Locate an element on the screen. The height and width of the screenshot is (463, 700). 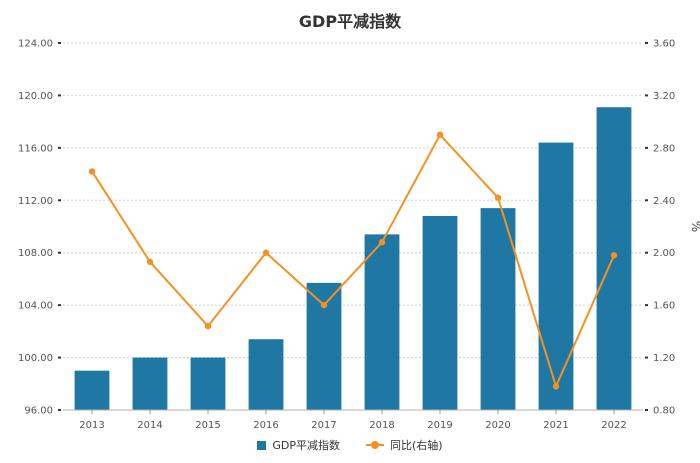
legend-bar-label: GDP平减指数 is located at coordinates (306, 445).